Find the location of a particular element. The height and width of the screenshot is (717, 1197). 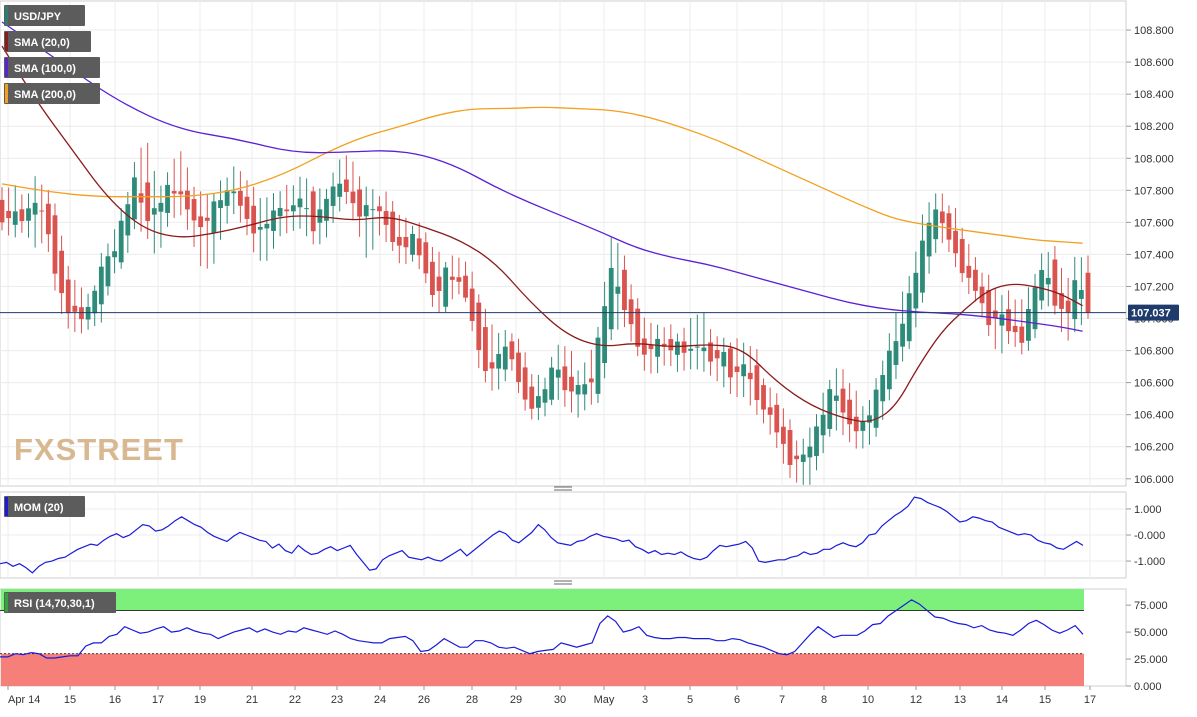

legend-label: SMA (100,0) is located at coordinates (45, 69).